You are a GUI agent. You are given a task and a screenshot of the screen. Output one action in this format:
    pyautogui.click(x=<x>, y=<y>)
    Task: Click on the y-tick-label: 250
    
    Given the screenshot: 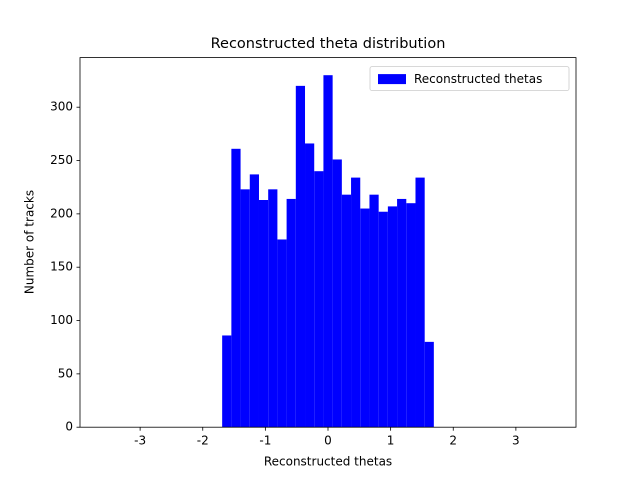 What is the action you would take?
    pyautogui.click(x=61, y=160)
    